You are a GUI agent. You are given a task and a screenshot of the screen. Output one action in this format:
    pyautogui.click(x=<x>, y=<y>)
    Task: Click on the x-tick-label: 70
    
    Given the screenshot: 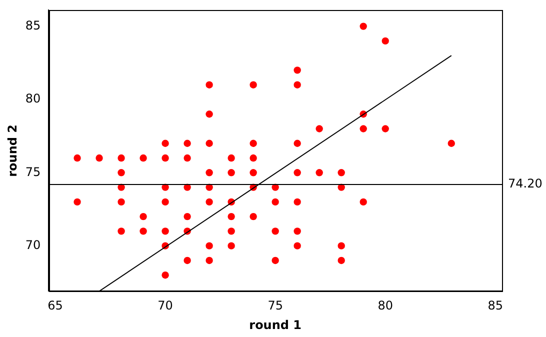 What is the action you would take?
    pyautogui.click(x=165, y=305)
    